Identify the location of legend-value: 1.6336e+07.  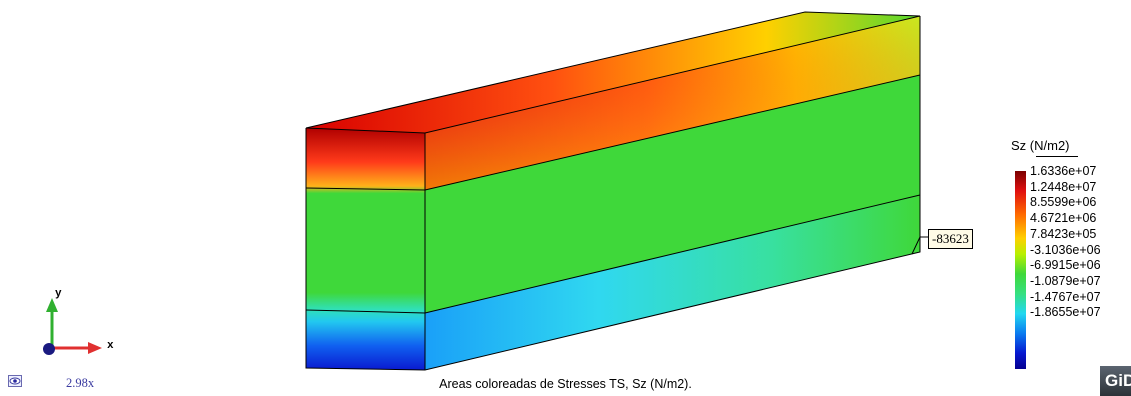
(1063, 171).